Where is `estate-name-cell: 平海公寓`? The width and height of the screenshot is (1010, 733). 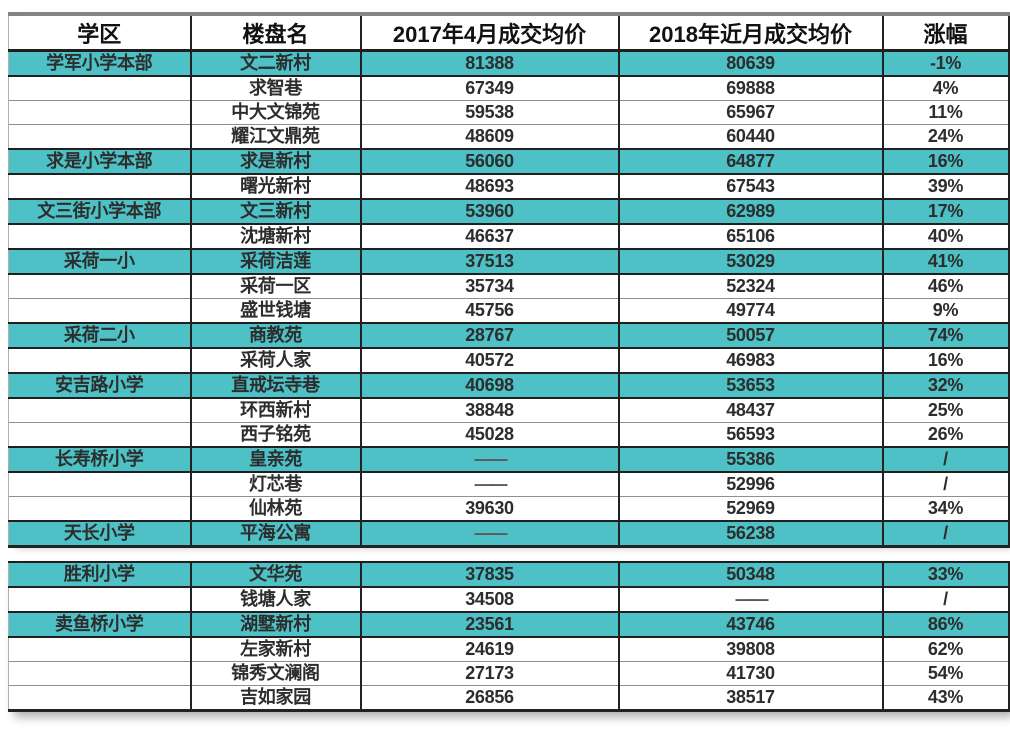 estate-name-cell: 平海公寓 is located at coordinates (275, 534).